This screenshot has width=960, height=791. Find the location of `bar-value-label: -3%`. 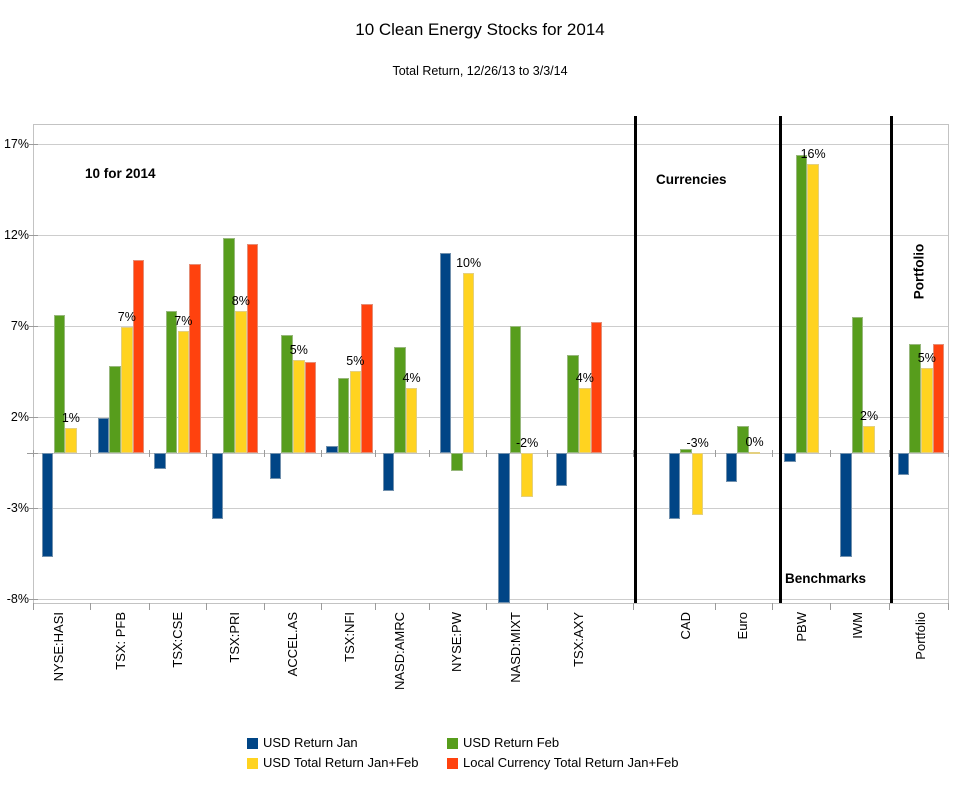

bar-value-label: -3% is located at coordinates (697, 443).